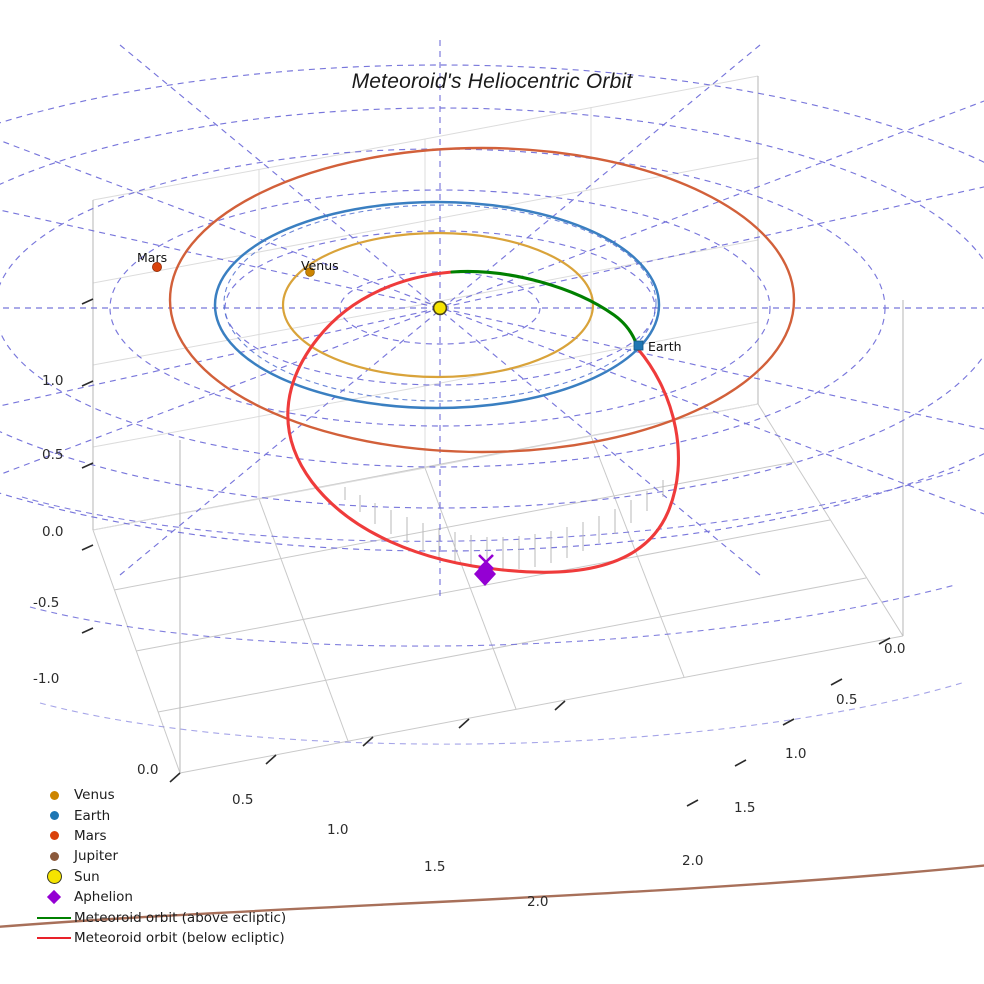 The width and height of the screenshot is (984, 984). I want to click on x-tick-label-0: 0.0, so click(148, 770).